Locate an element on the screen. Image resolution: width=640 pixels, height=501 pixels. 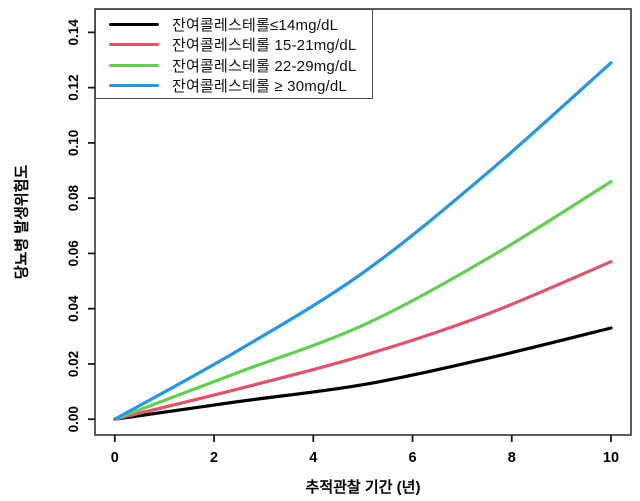
y-axis-title: 당뇨병 발생위험도 is located at coordinates (22, 222).